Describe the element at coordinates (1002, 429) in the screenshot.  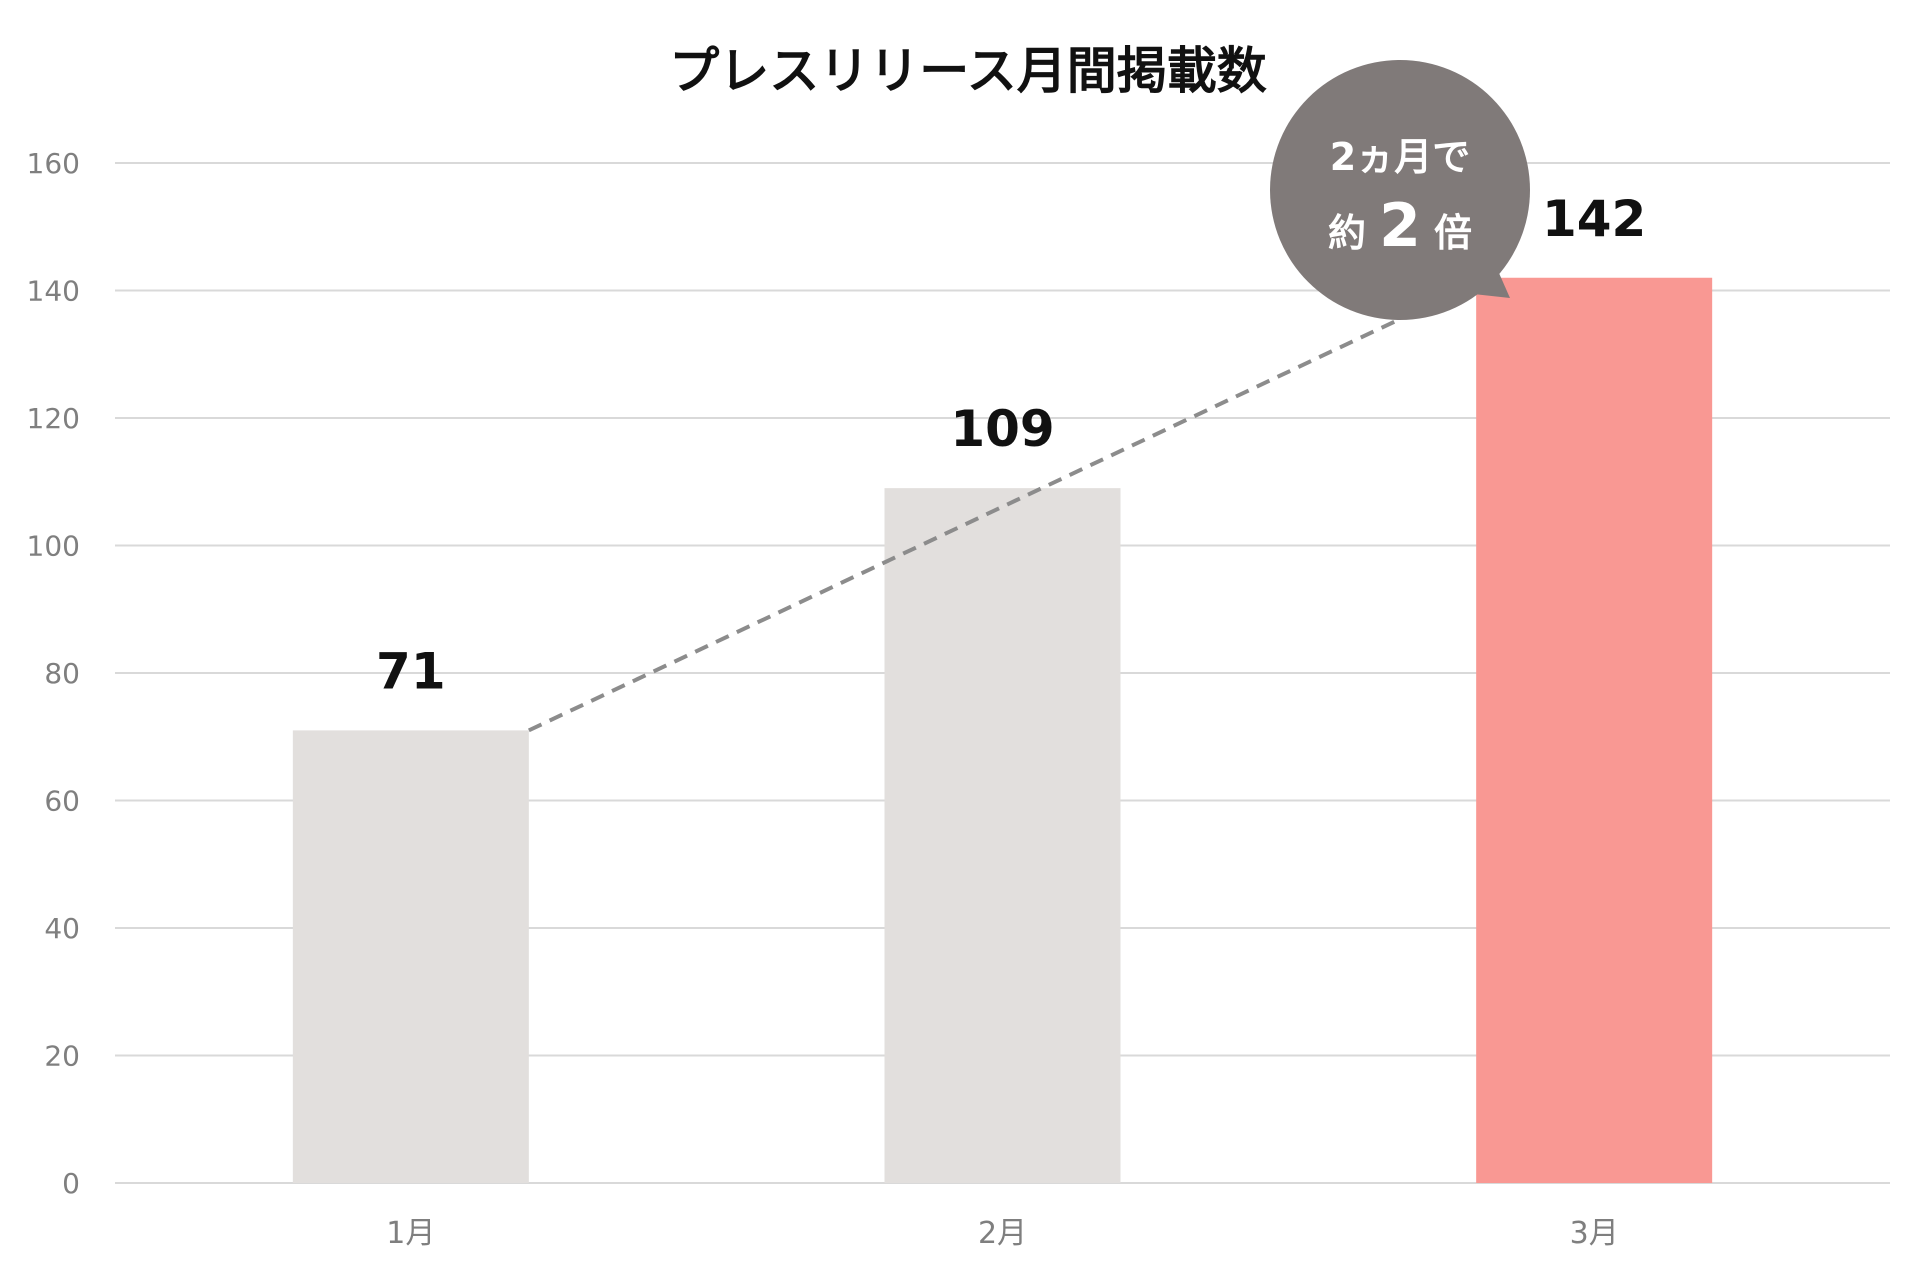
I see `data-label: 109` at that location.